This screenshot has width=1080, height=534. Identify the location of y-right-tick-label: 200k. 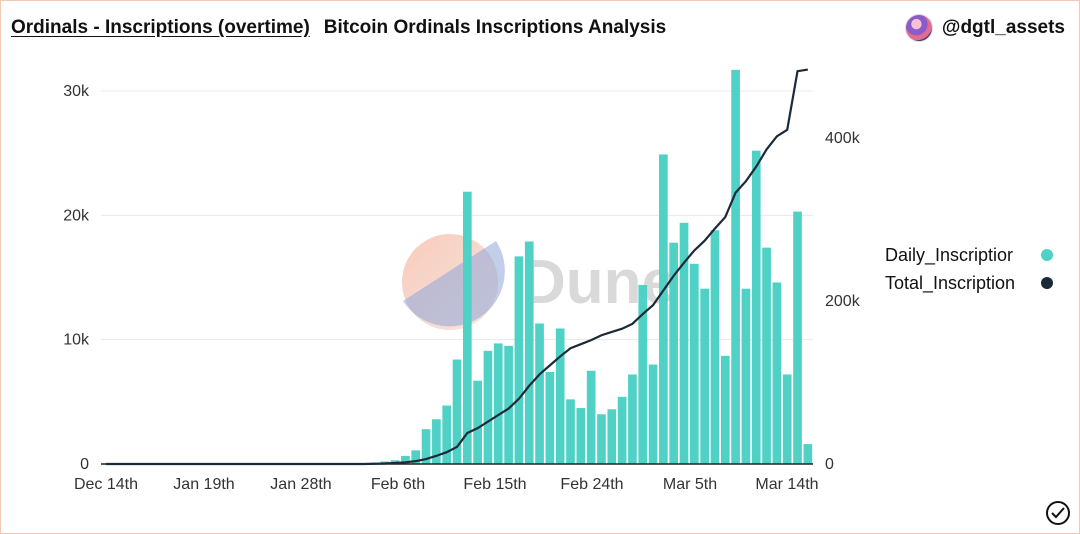
(843, 301).